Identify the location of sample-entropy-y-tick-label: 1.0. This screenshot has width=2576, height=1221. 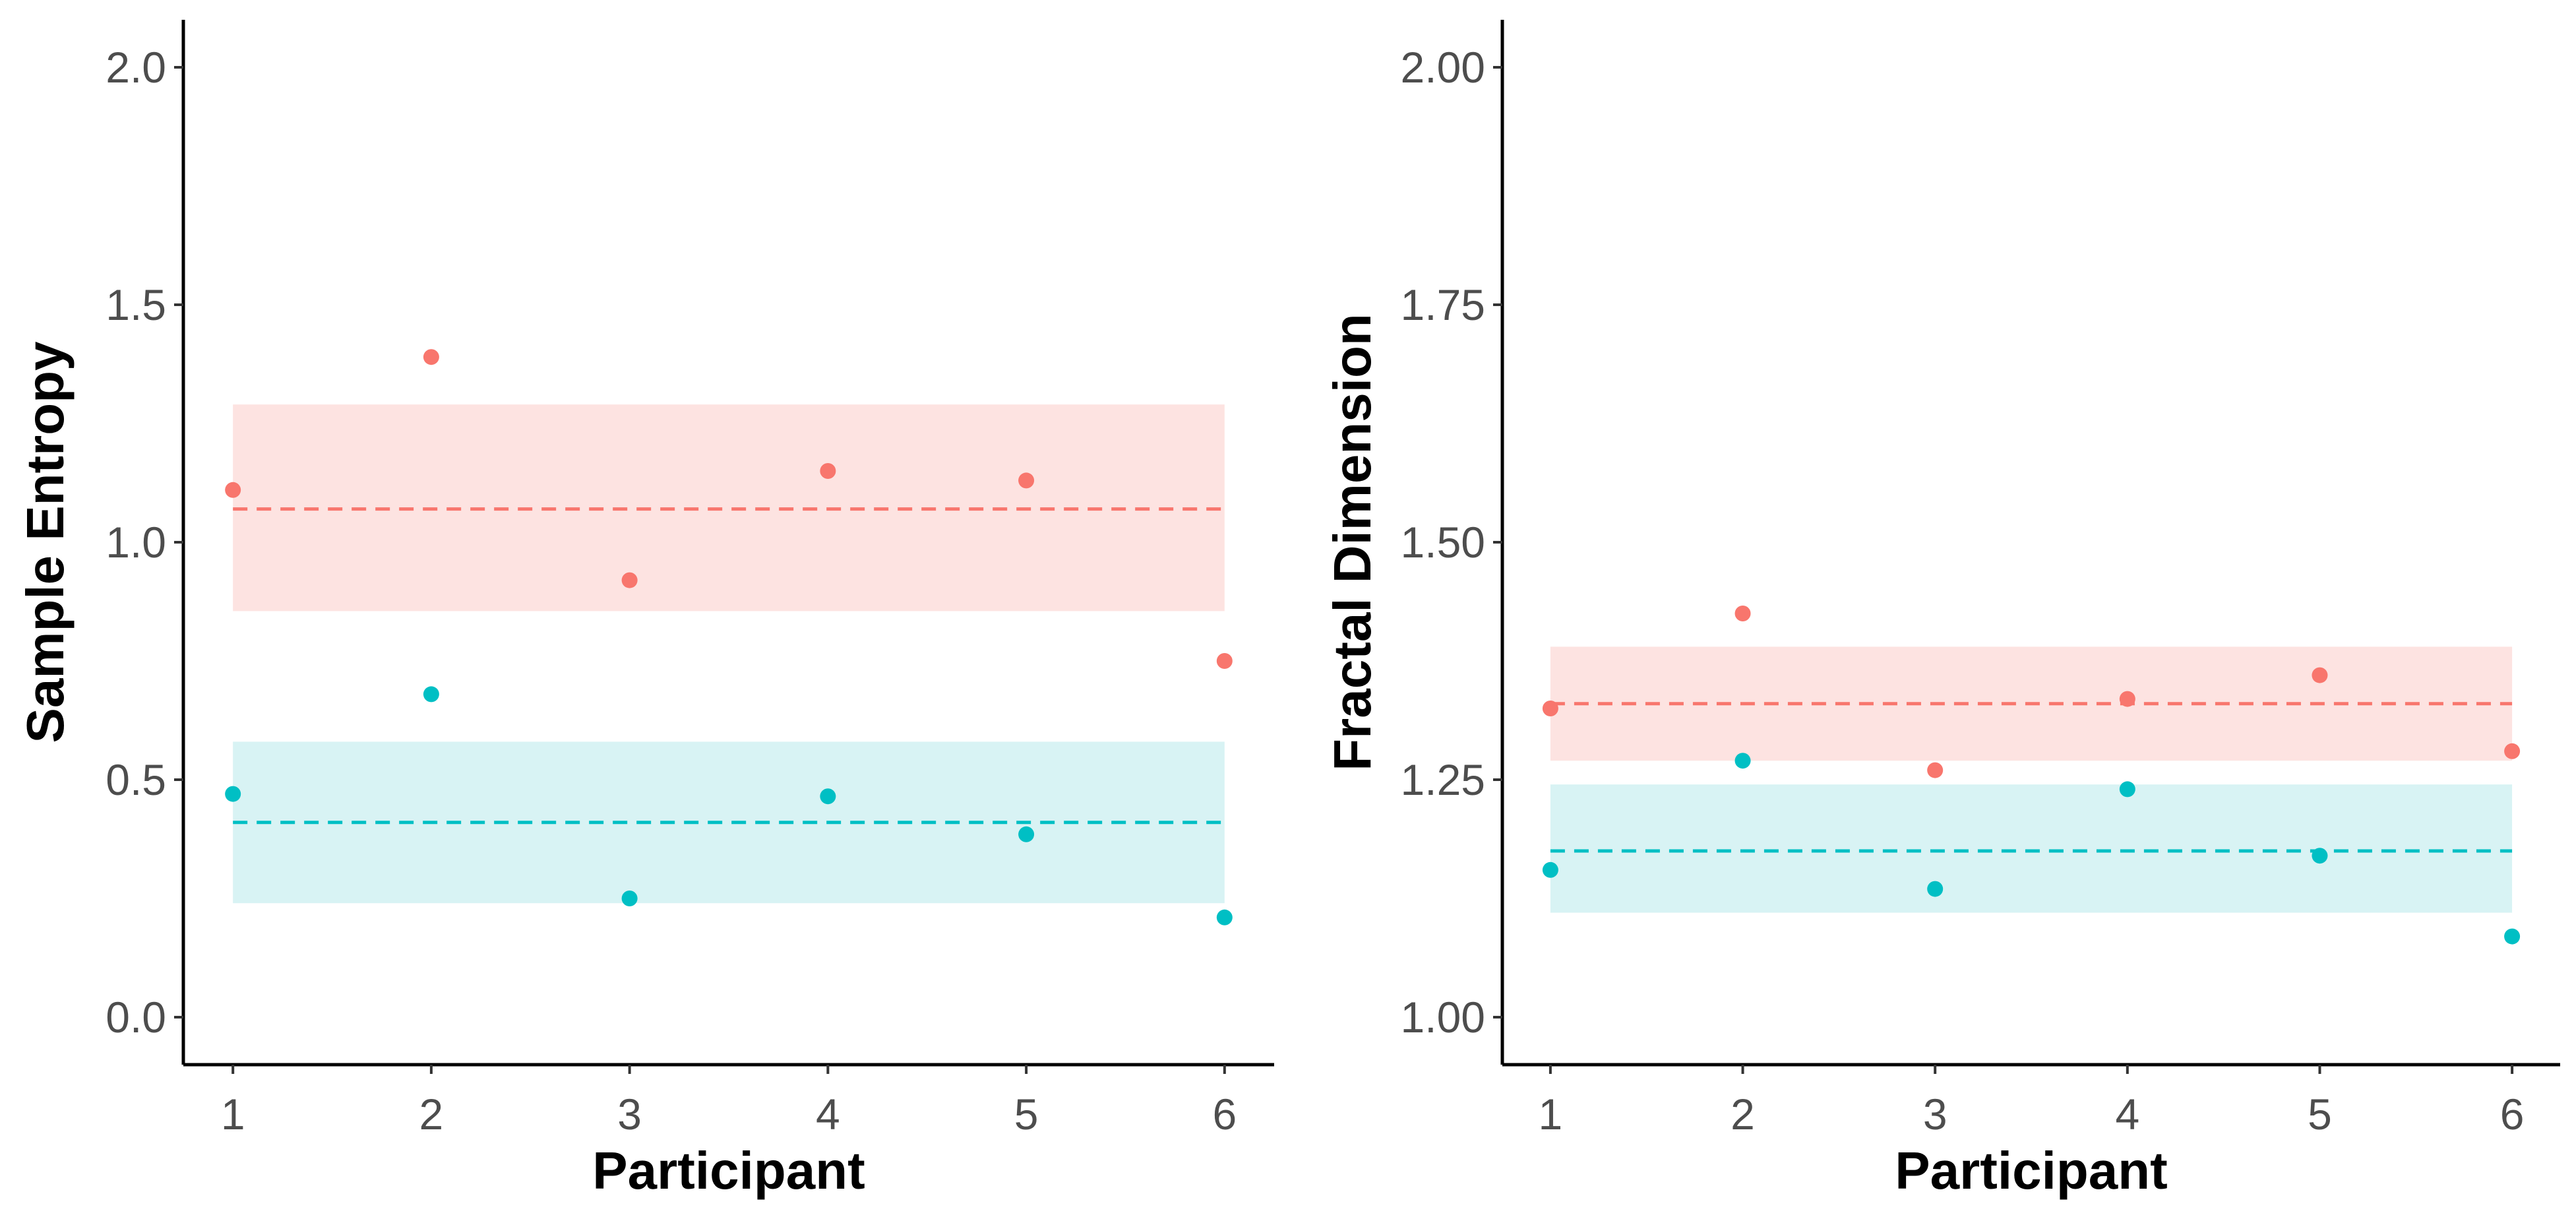
(136, 542).